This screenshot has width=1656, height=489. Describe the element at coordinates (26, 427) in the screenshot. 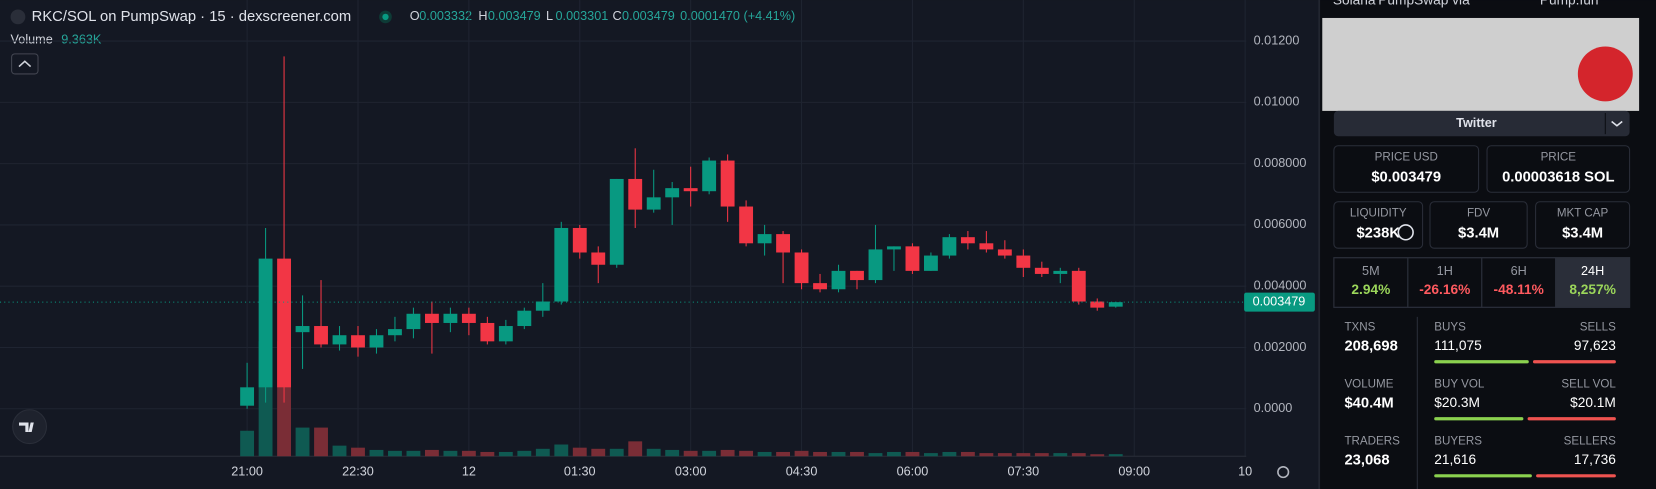

I see `tv-logo-mark` at that location.